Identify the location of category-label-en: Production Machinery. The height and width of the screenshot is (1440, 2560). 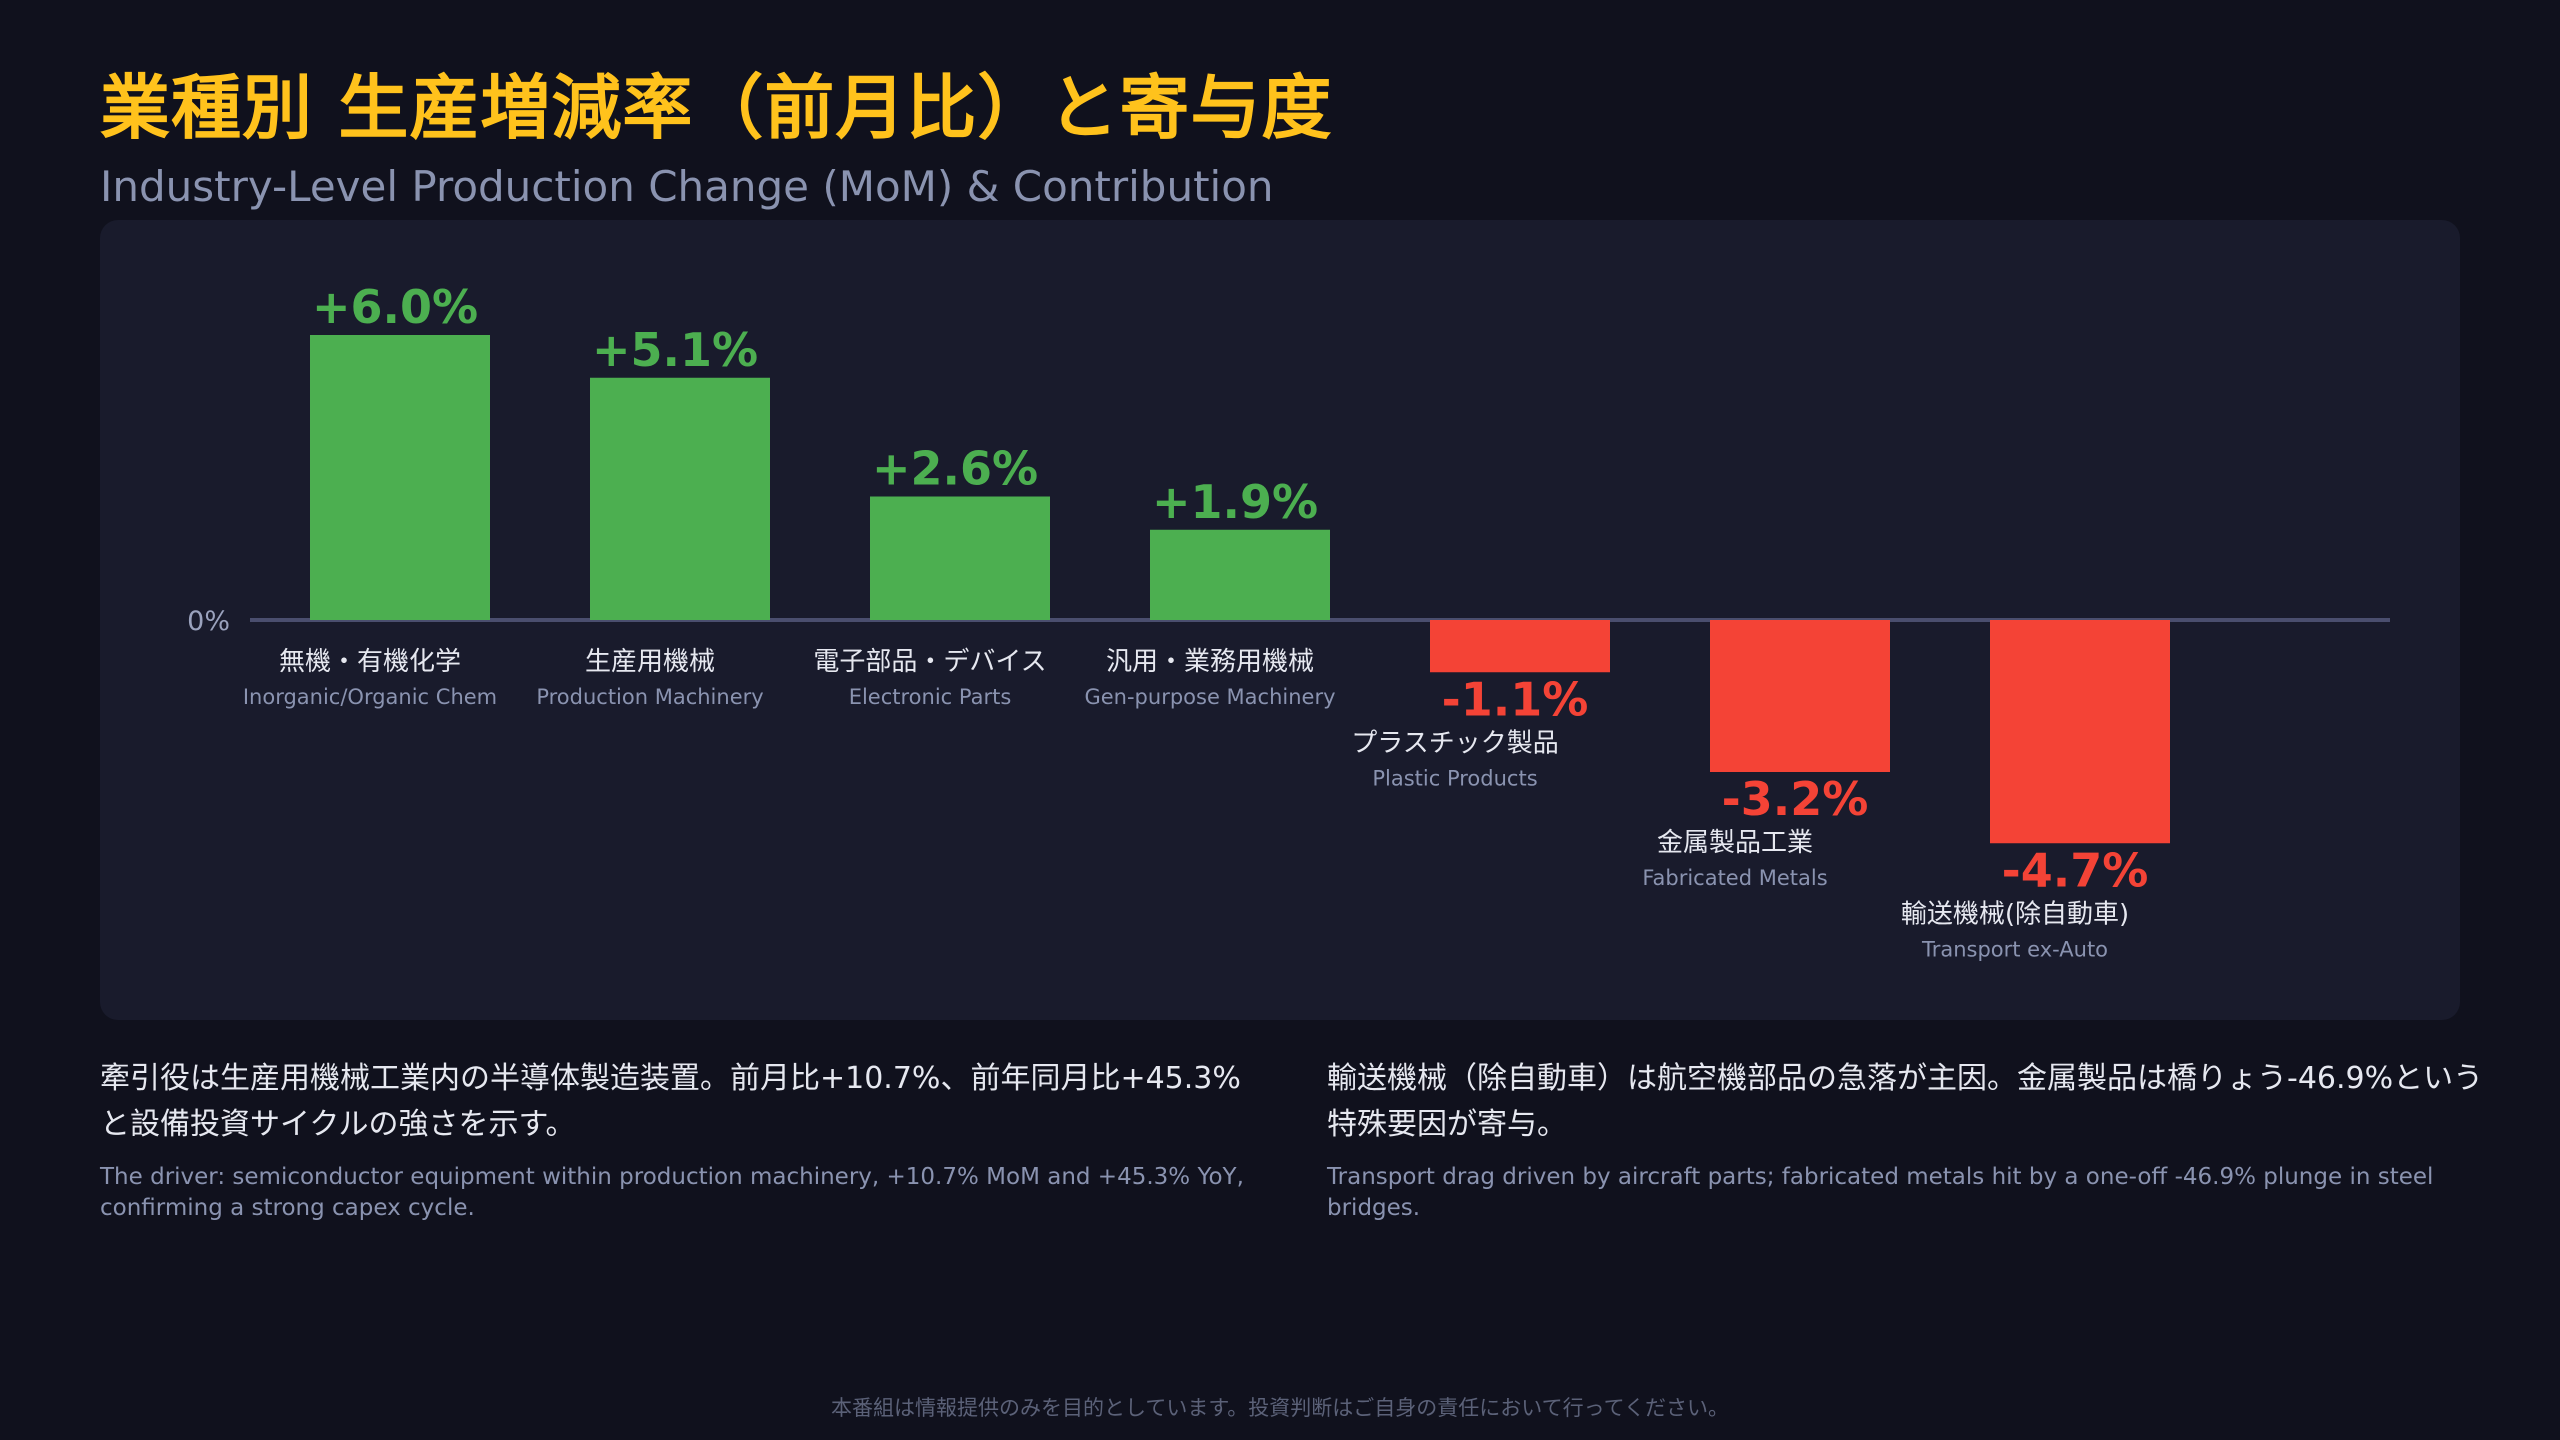
(649, 697).